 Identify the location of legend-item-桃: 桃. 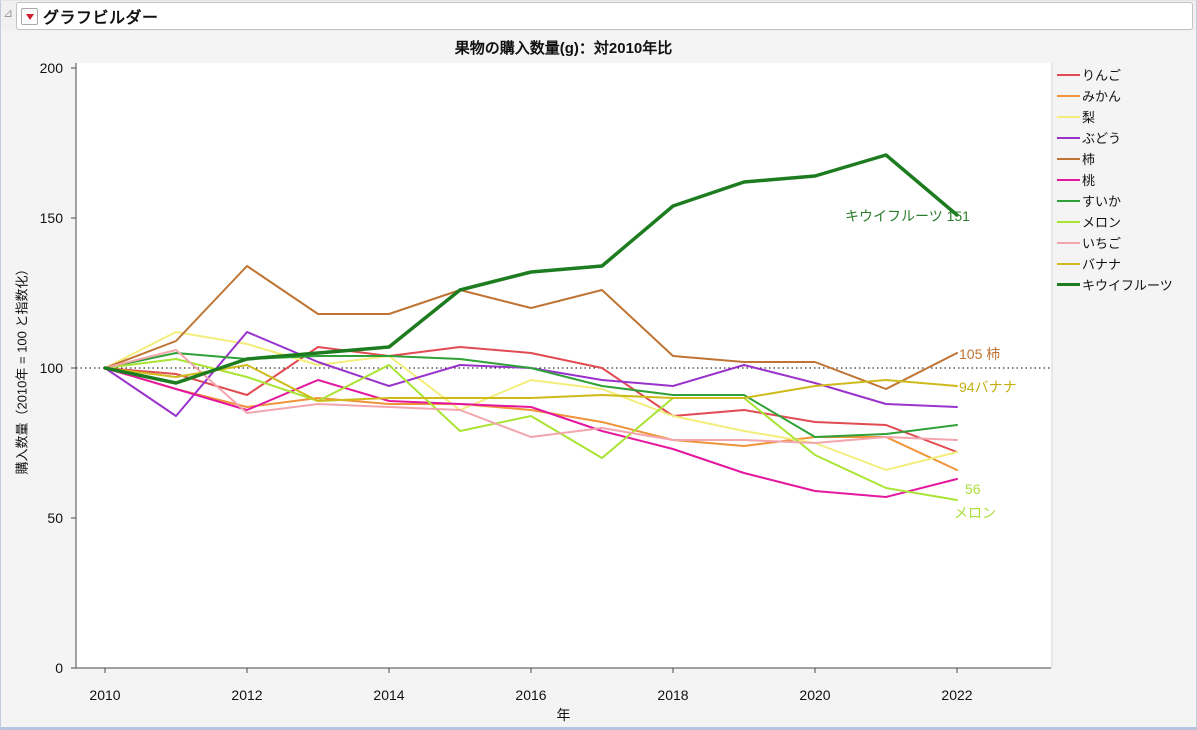
(1115, 179).